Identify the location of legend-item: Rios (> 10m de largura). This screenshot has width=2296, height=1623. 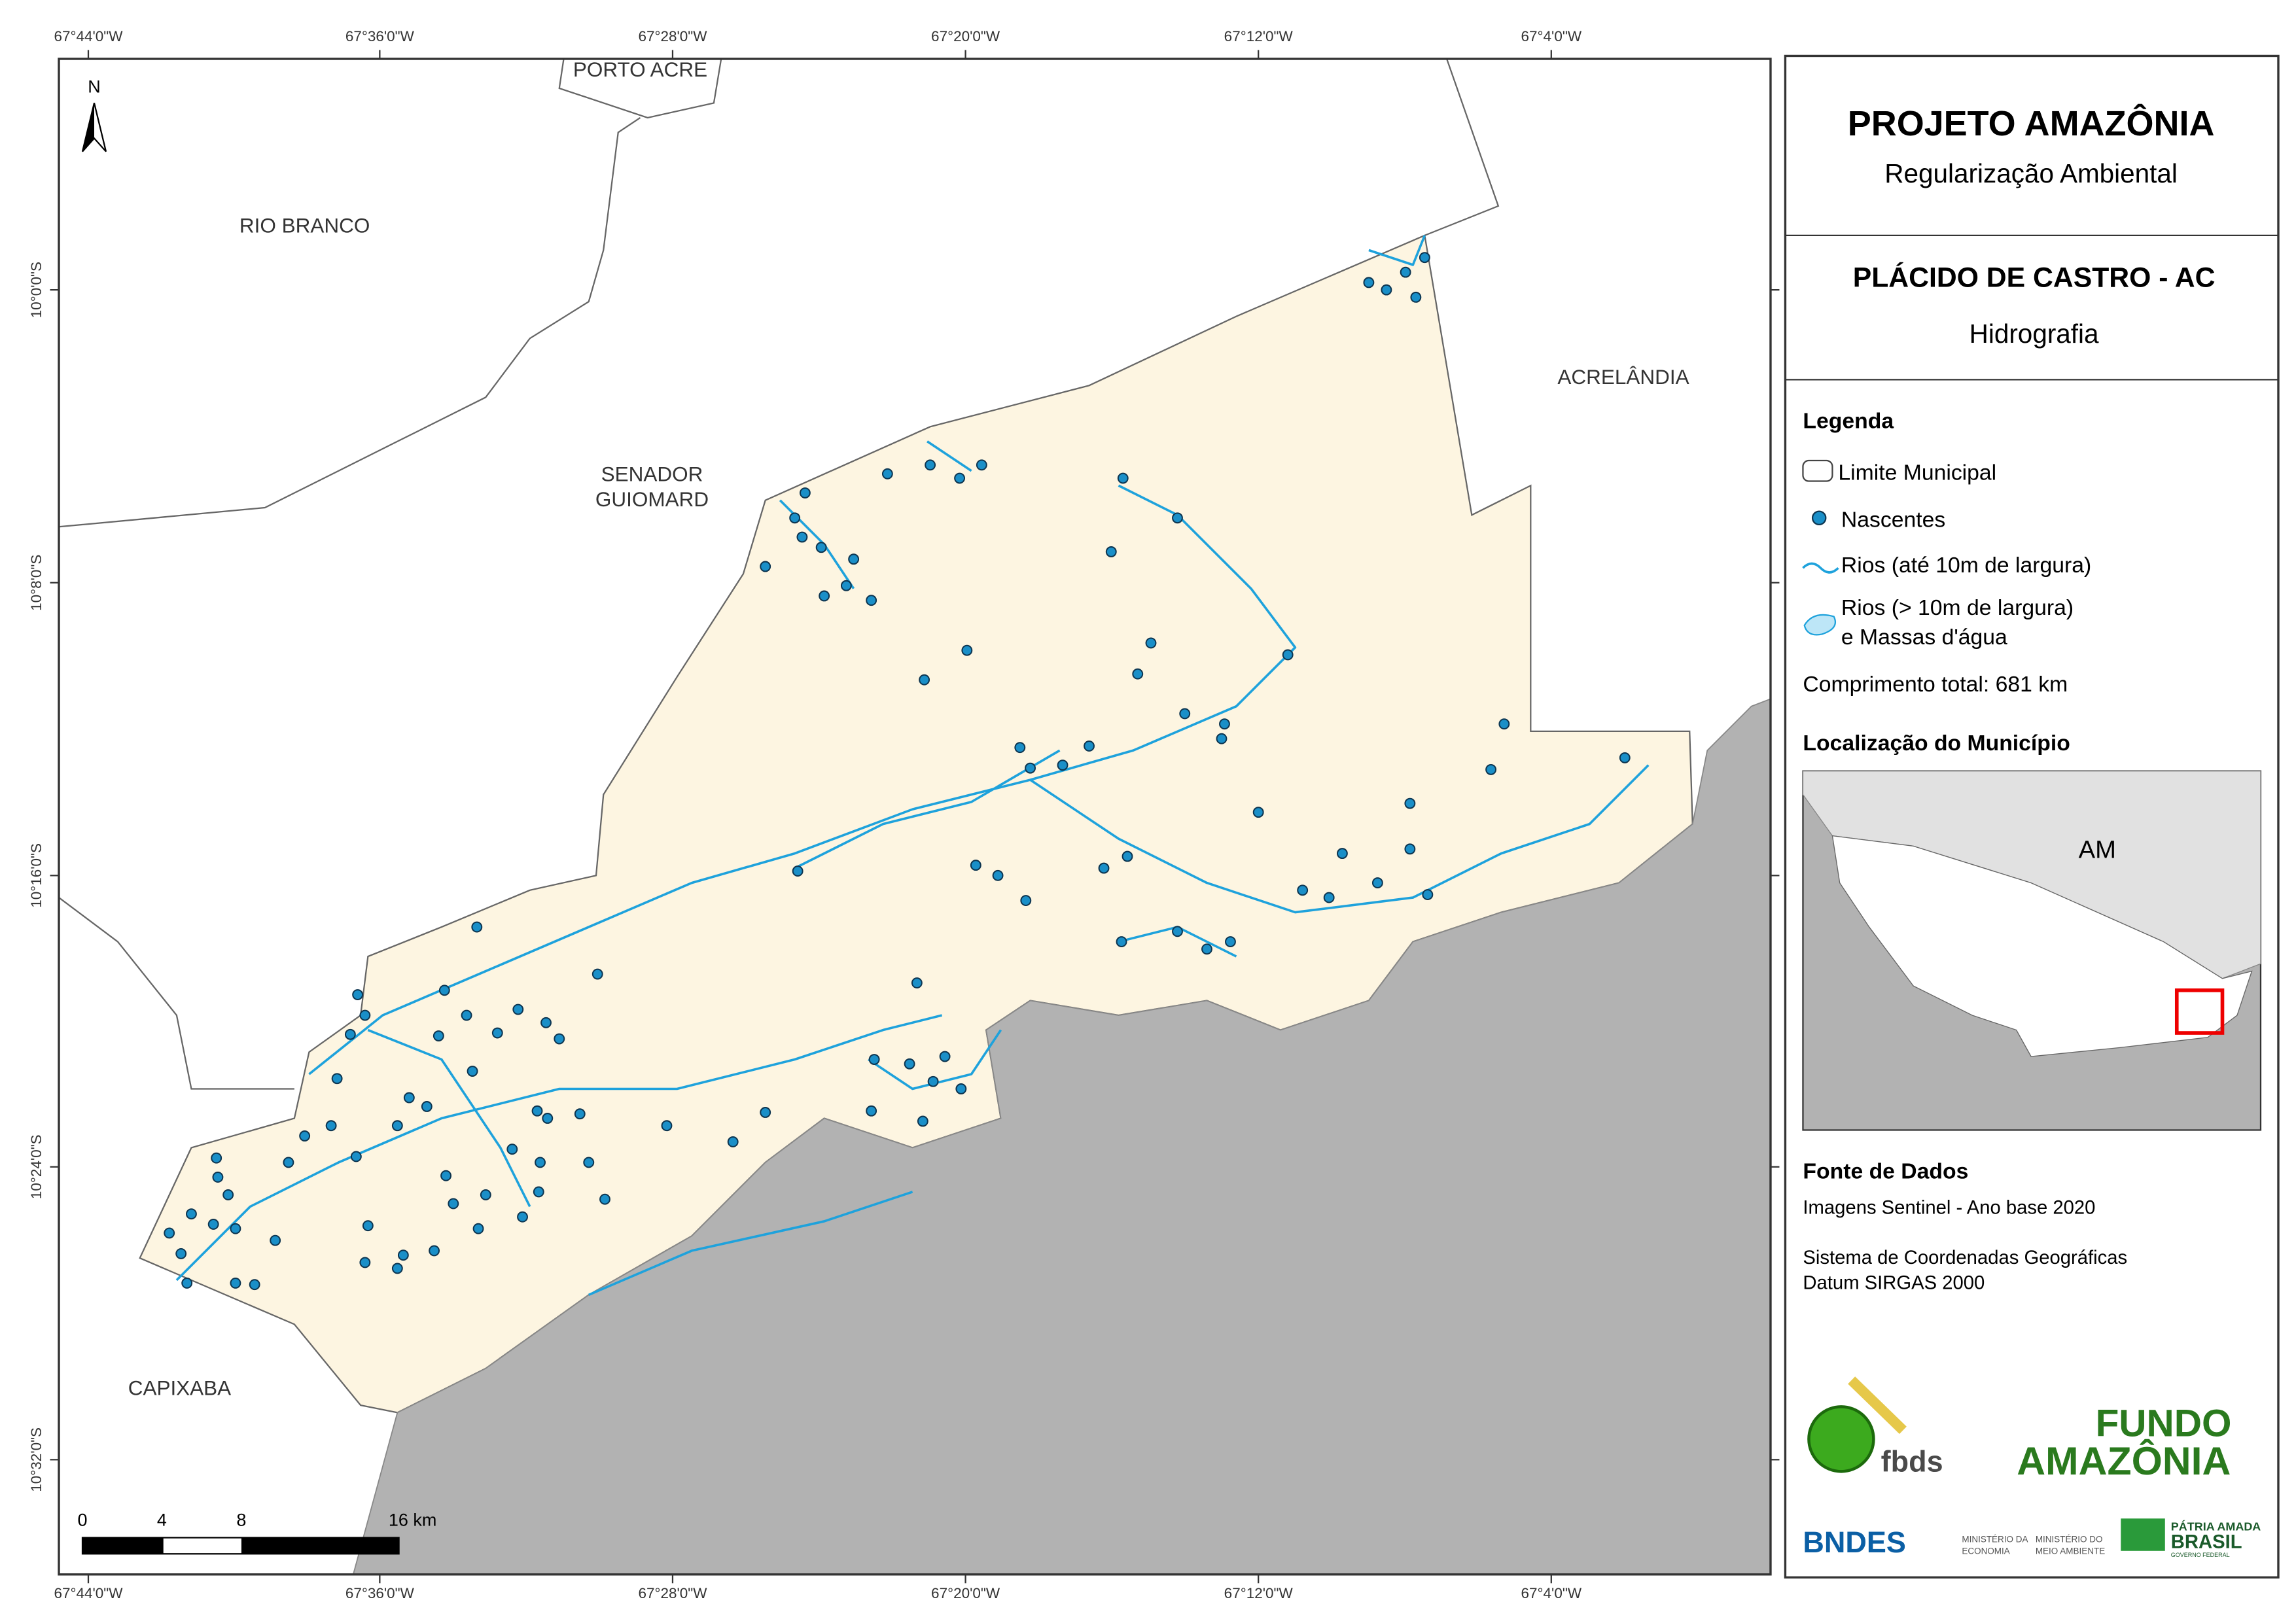
(1958, 608).